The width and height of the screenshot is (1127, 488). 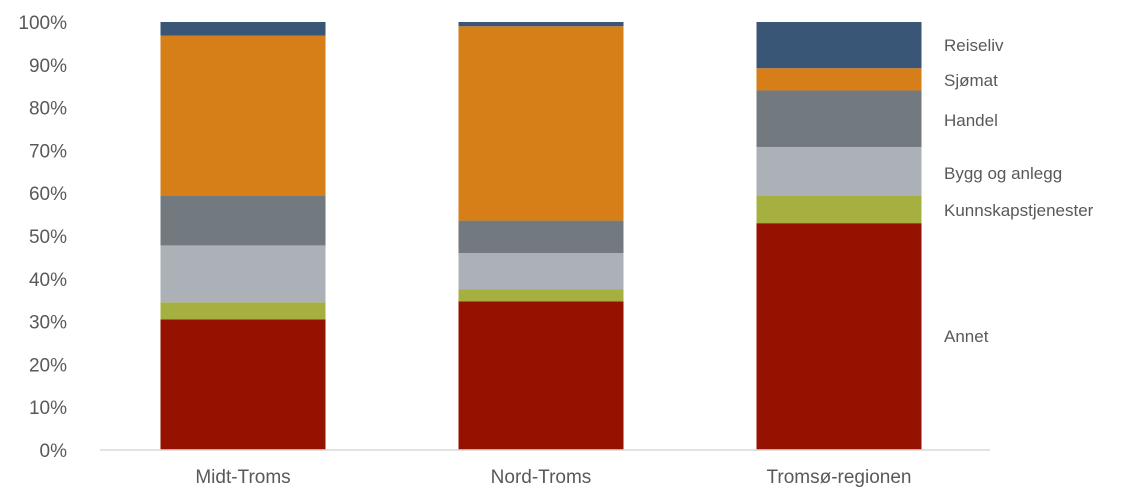 I want to click on x-category-label: Tromsø-regionen, so click(x=838, y=477).